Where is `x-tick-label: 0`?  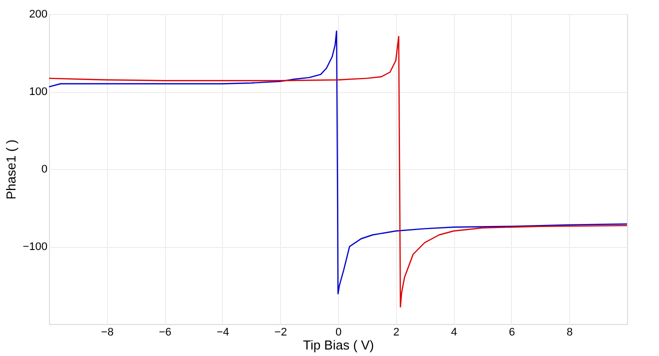 x-tick-label: 0 is located at coordinates (338, 332).